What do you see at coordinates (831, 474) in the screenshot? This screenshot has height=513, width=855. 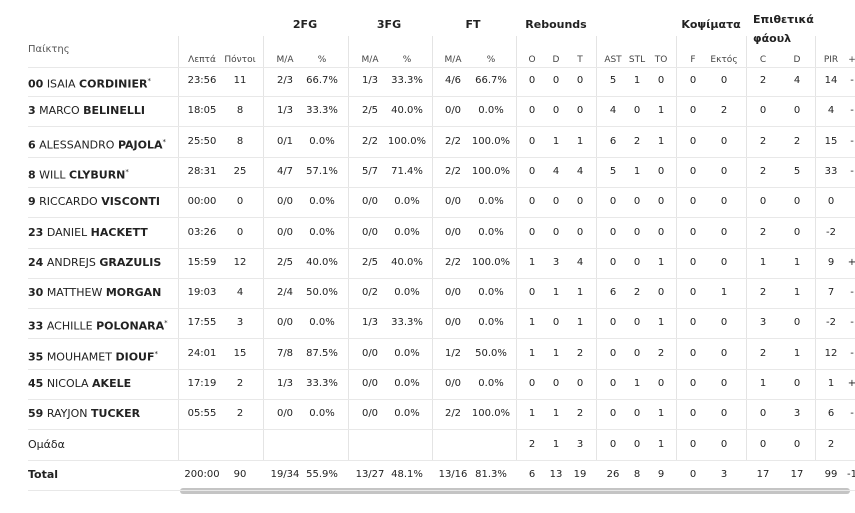 I see `cell: 99` at bounding box center [831, 474].